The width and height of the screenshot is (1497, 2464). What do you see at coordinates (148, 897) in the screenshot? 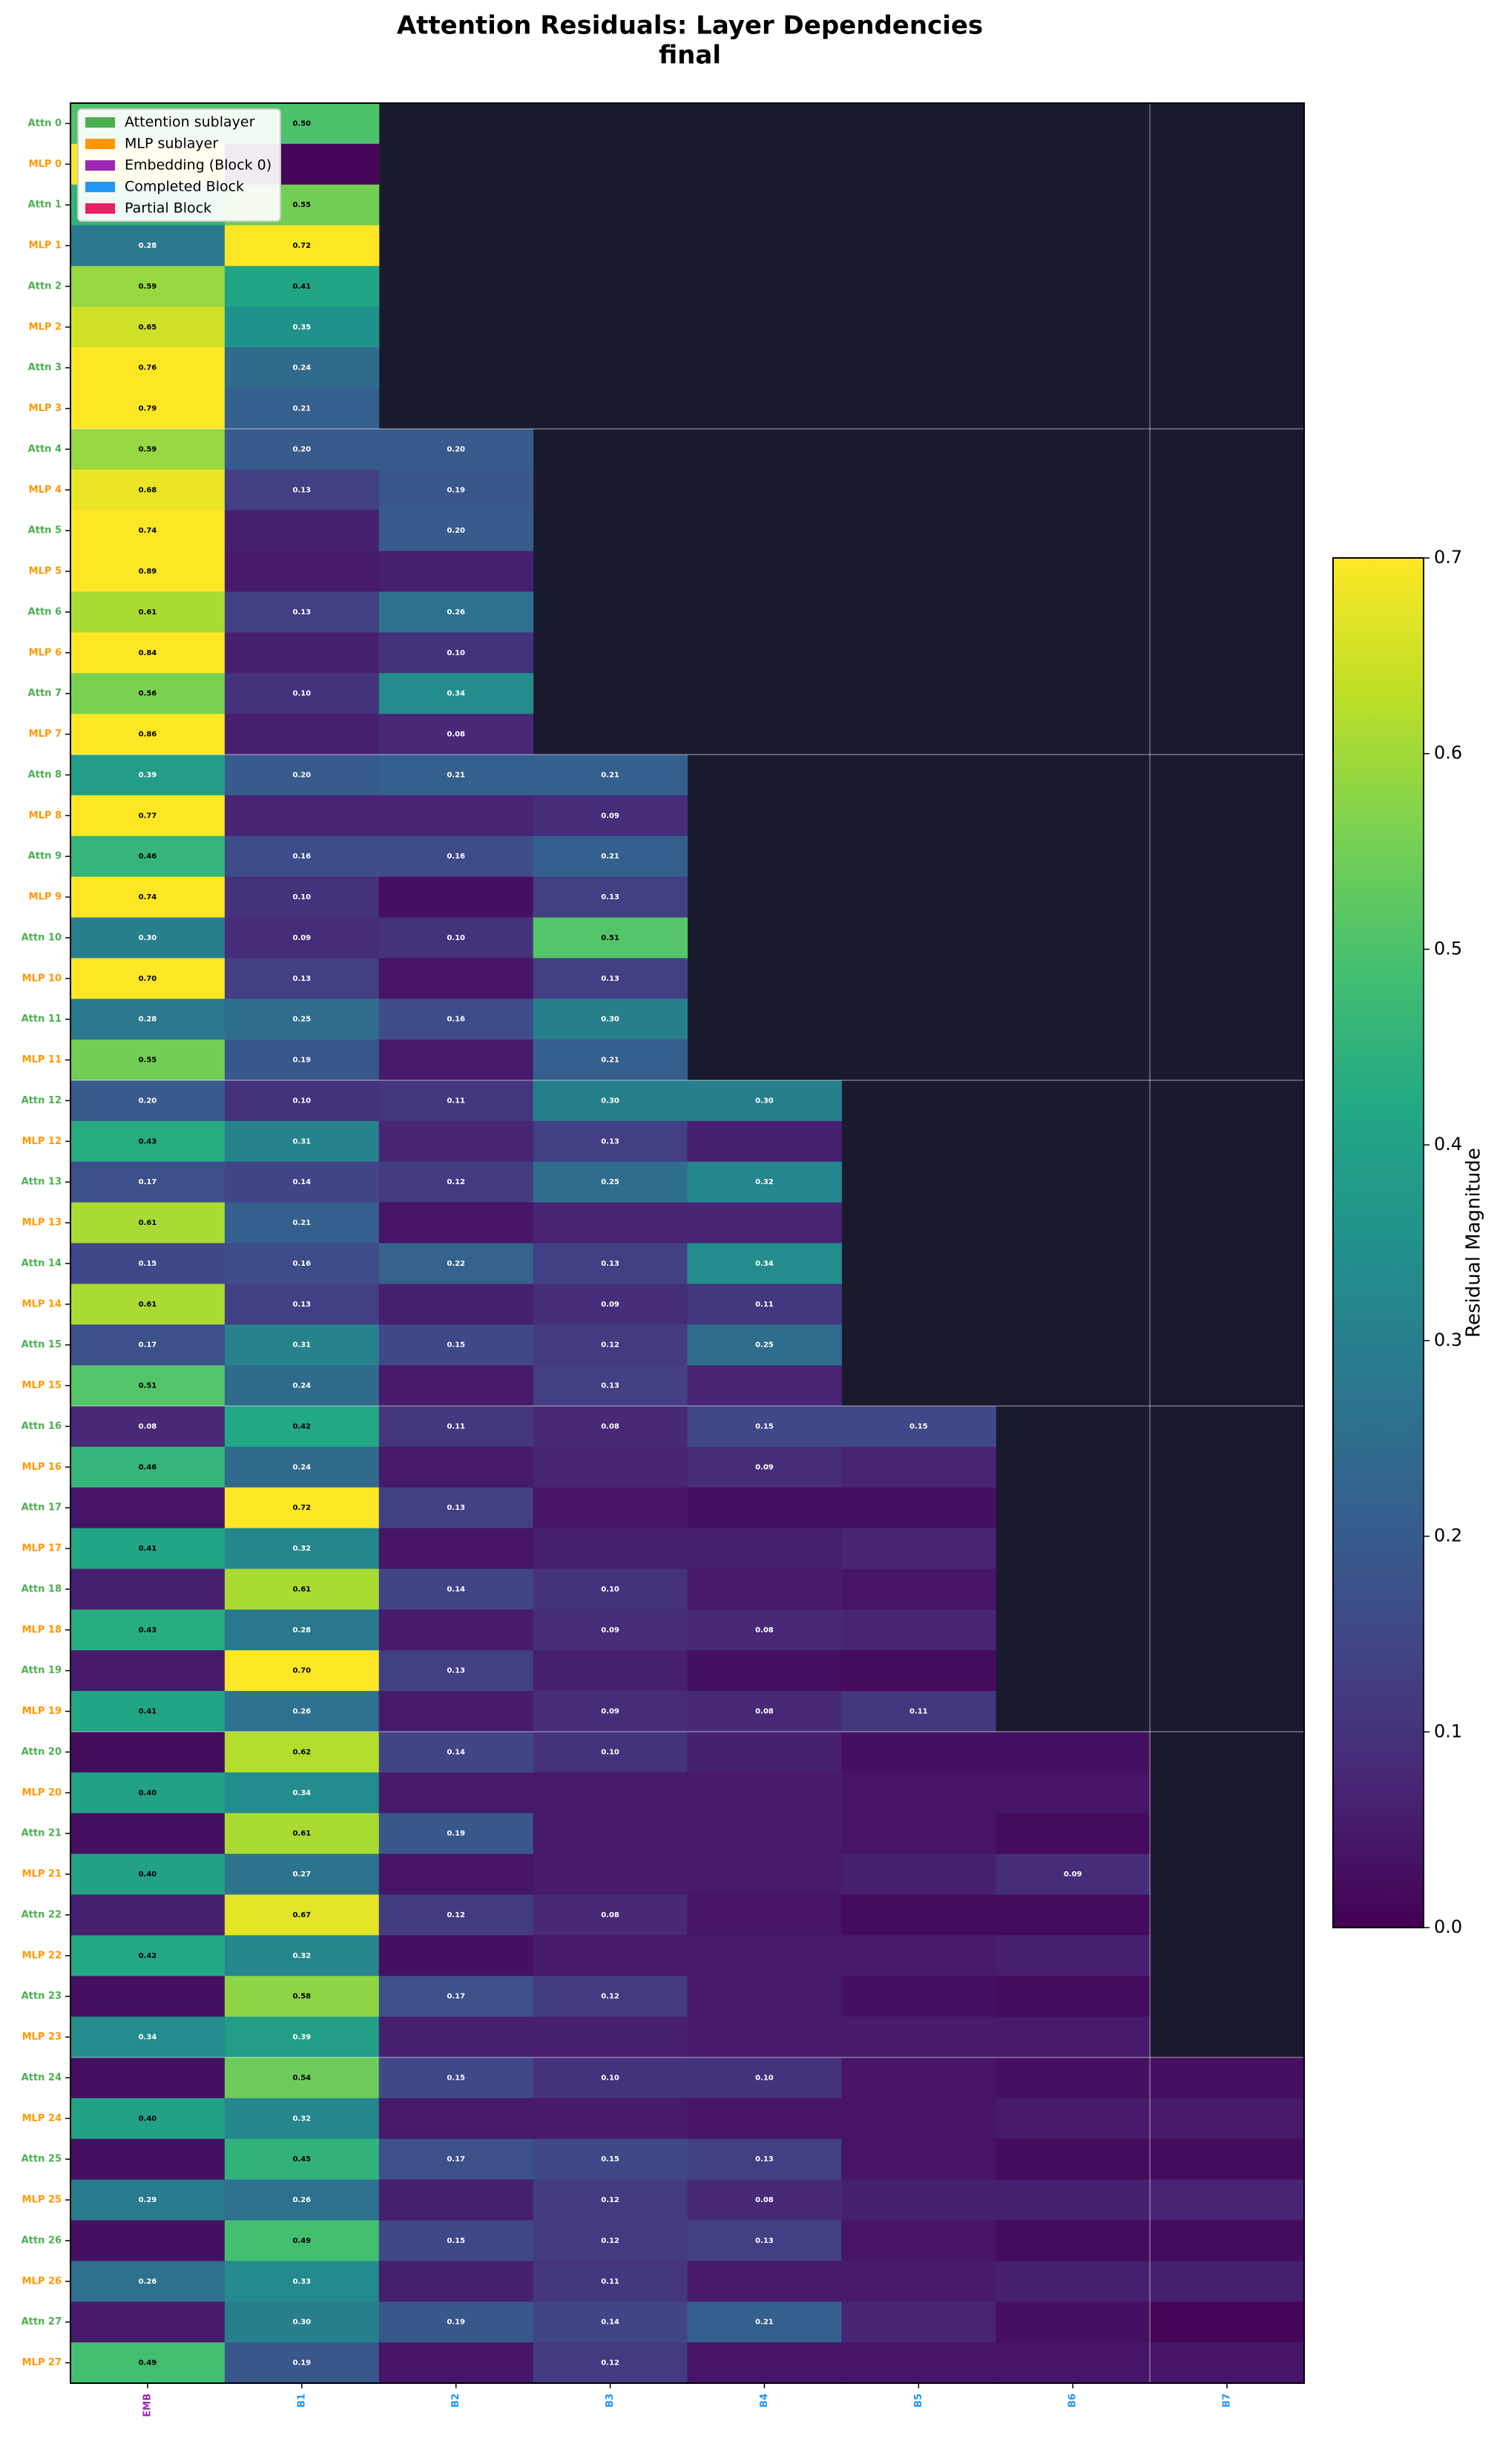
I see `cell-label: 0.74` at bounding box center [148, 897].